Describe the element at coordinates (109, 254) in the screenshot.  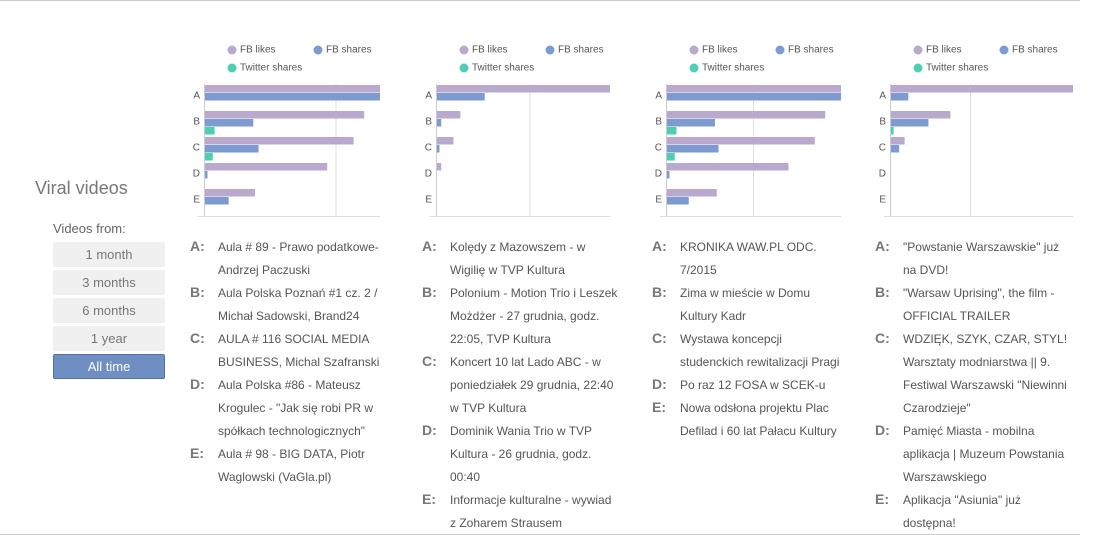
I see `time-filter-button: 1 month` at that location.